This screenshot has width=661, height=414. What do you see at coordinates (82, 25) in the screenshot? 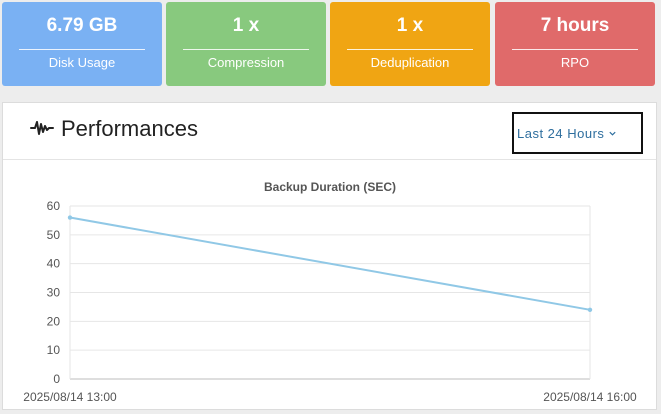
I see `disk-usage-value: 6.79 GB` at bounding box center [82, 25].